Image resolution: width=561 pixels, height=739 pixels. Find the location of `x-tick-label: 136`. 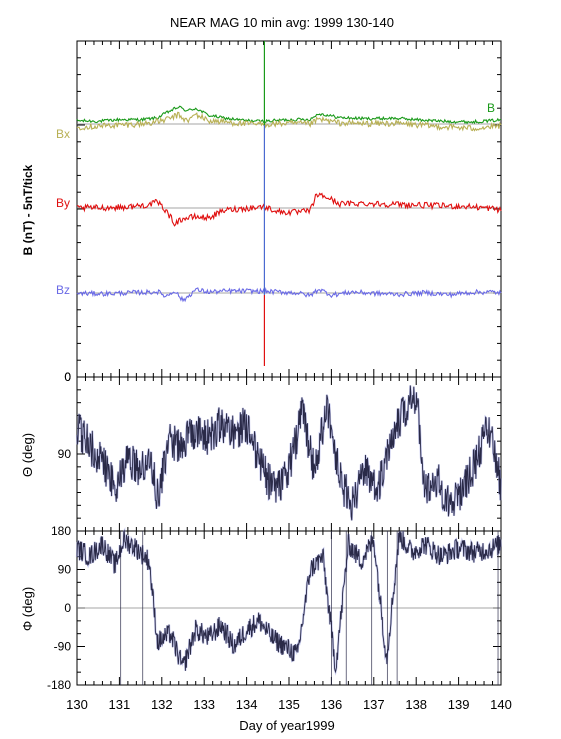

x-tick-label: 136 is located at coordinates (332, 704).